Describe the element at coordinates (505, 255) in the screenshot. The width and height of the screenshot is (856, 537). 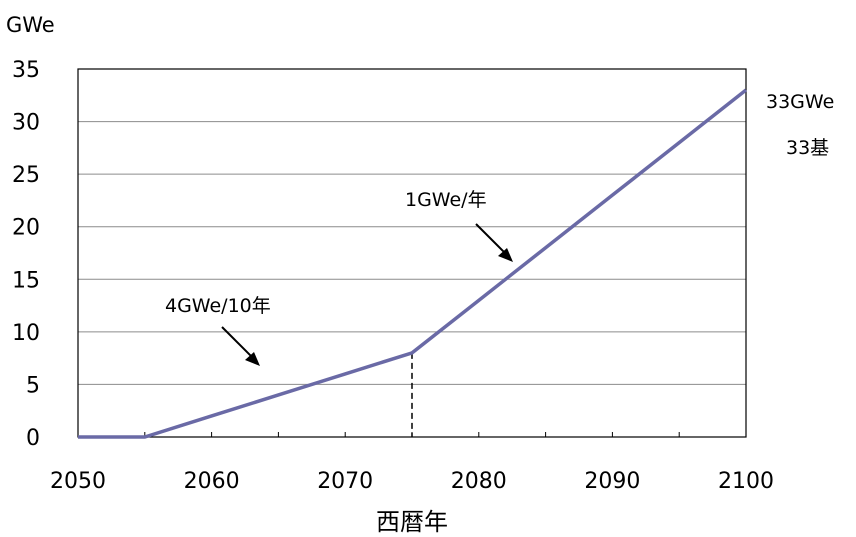
I see `arrowhead-rate-late` at that location.